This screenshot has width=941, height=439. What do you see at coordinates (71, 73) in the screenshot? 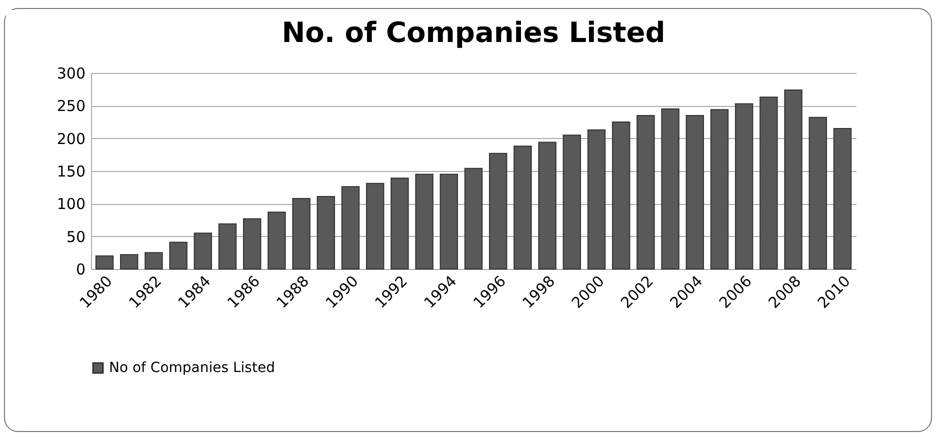
I see `y-tick-label: 300` at bounding box center [71, 73].